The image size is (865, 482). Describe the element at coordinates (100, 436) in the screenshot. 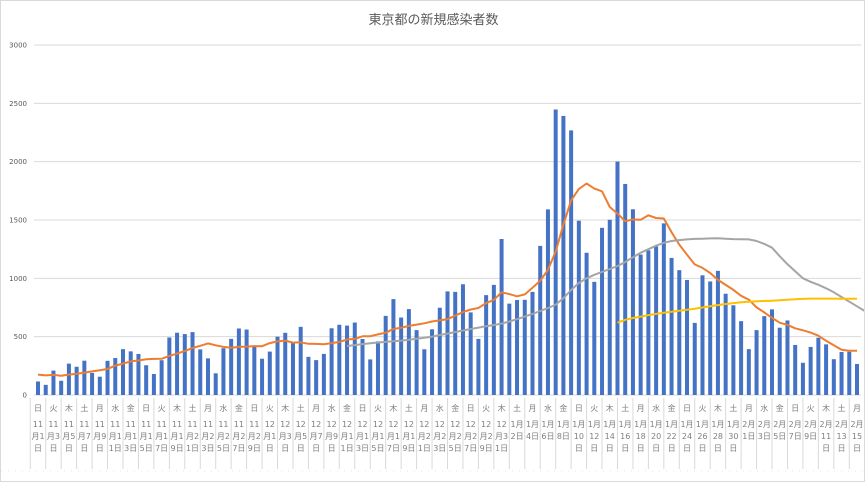

I see `x-tick-date: 11月9日` at that location.